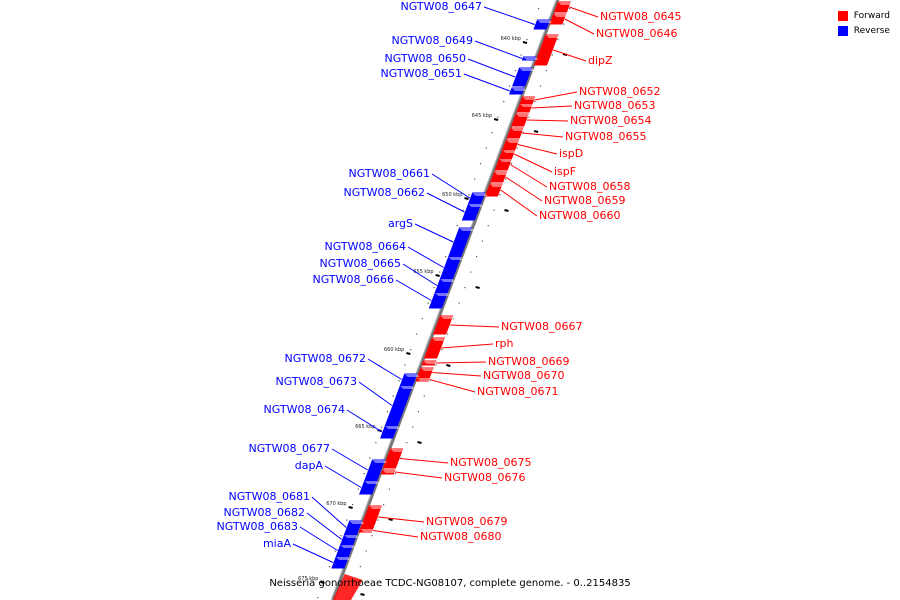 The height and width of the screenshot is (600, 900). What do you see at coordinates (423, 272) in the screenshot?
I see `kbp-label-3: 655 kbp` at bounding box center [423, 272].